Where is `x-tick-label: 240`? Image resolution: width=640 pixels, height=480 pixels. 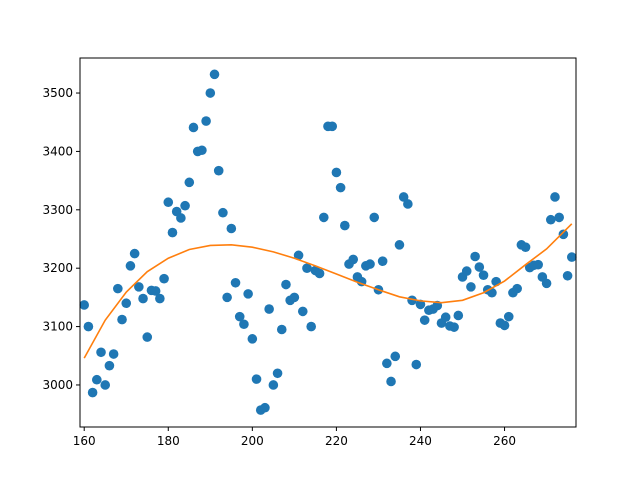
x-tick-label: 240 is located at coordinates (420, 441).